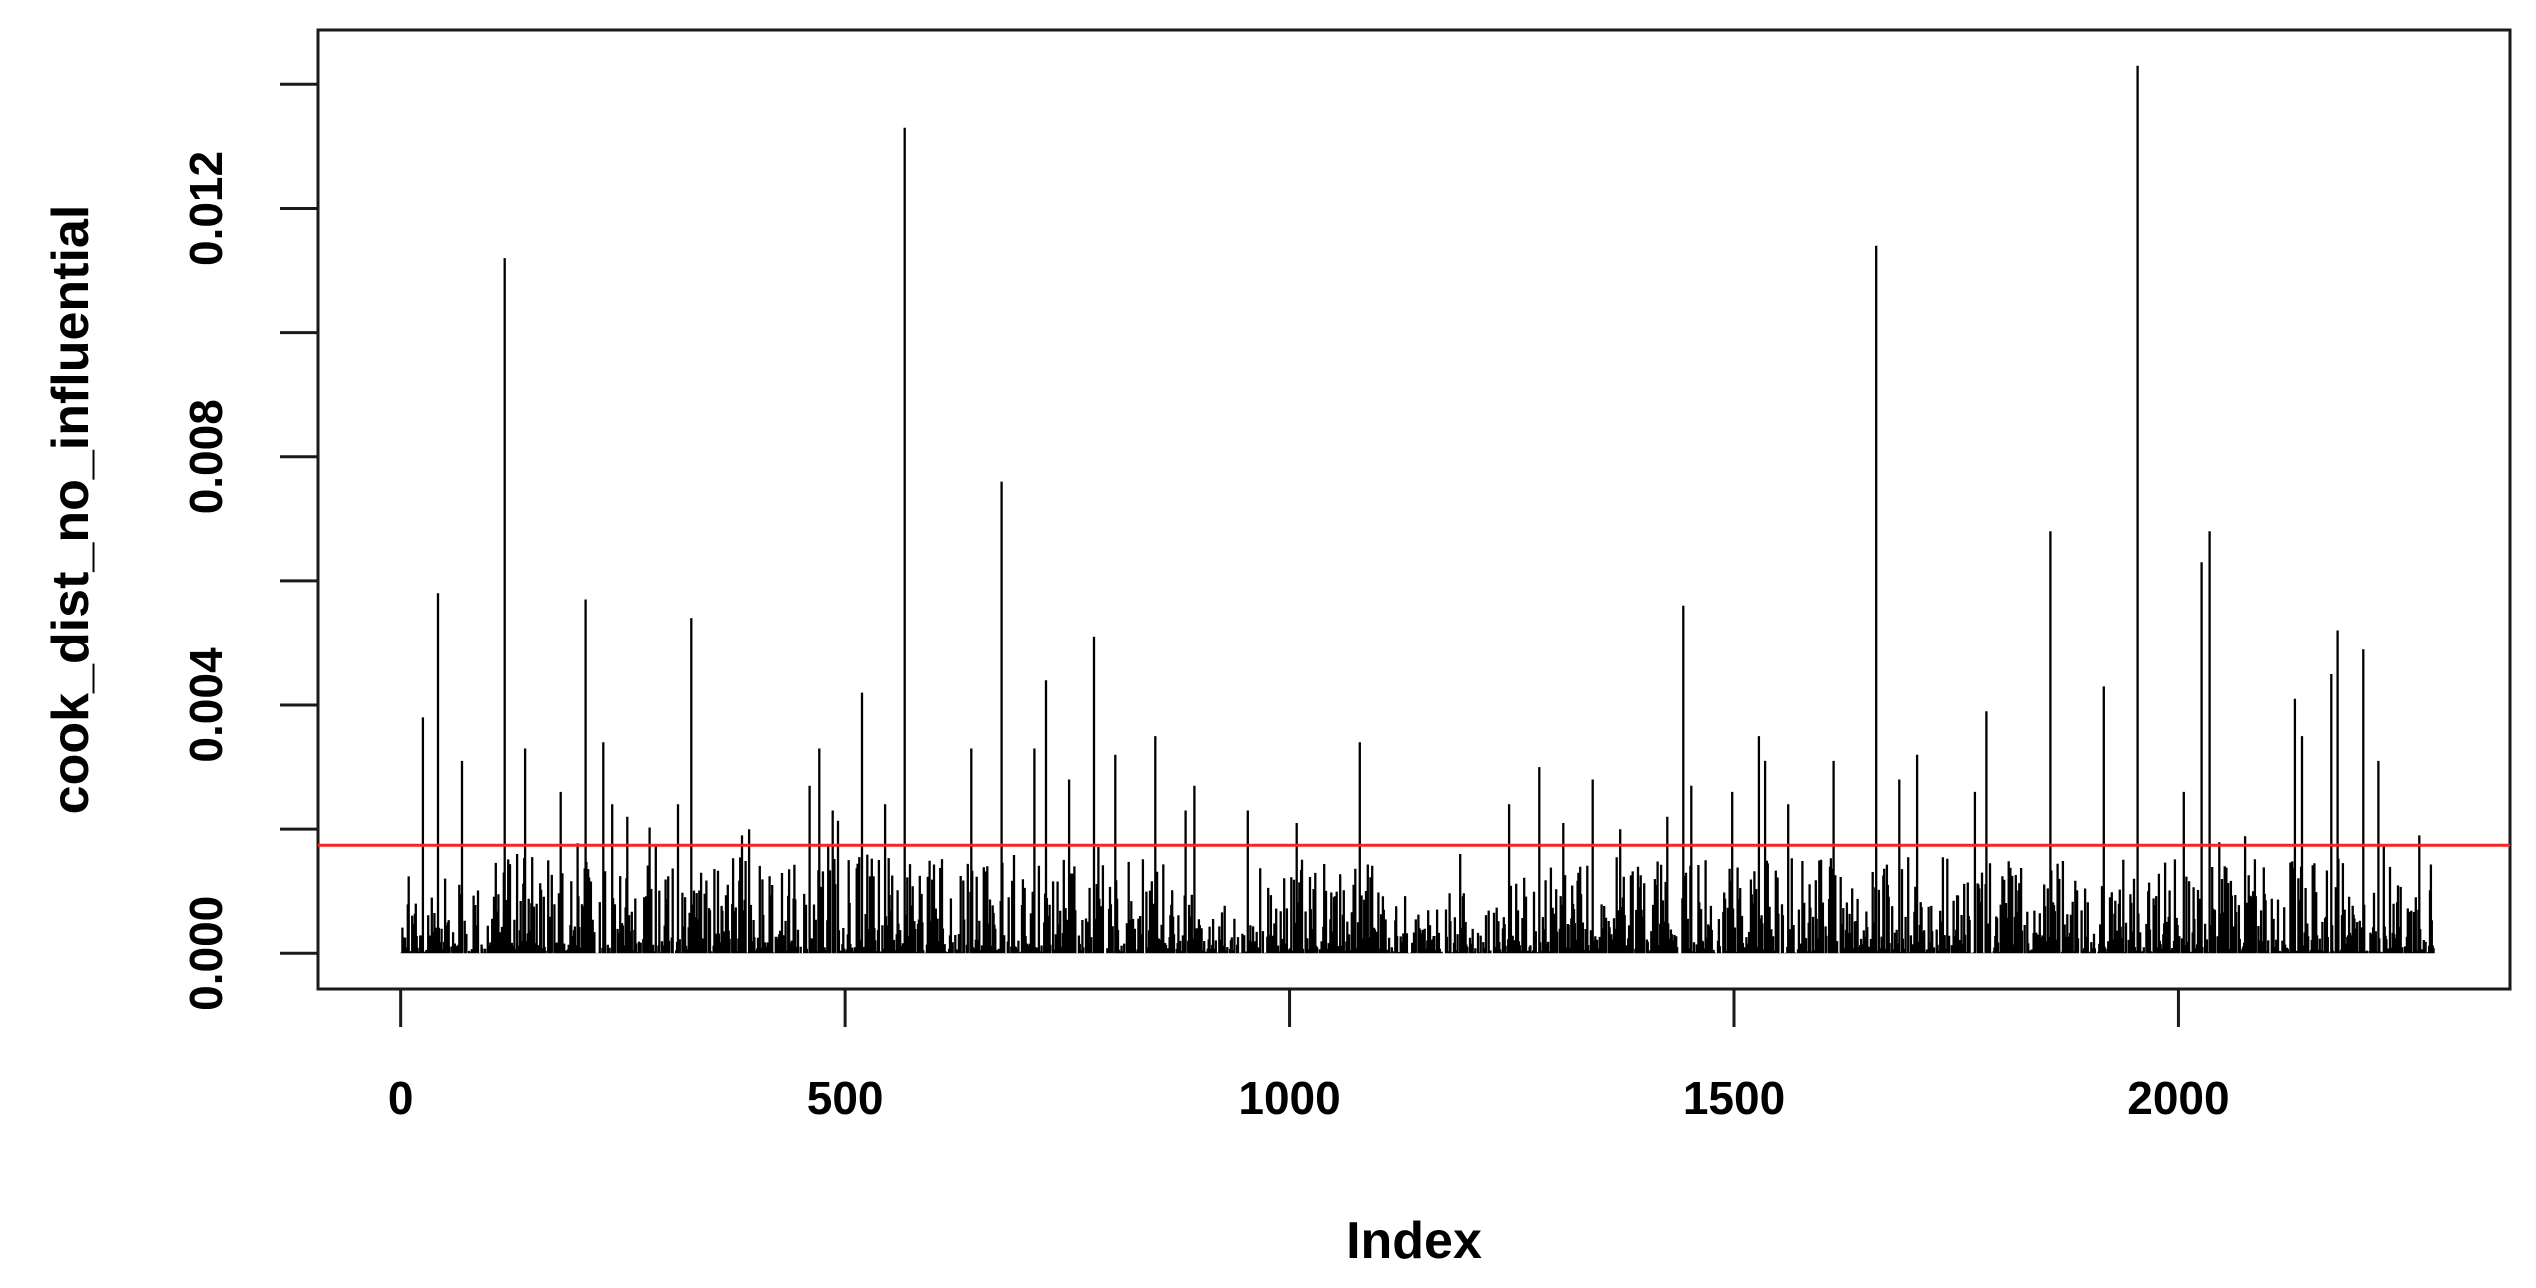  Describe the element at coordinates (71, 510) in the screenshot. I see `y-axis-title: cook_dist_no_influential` at that location.